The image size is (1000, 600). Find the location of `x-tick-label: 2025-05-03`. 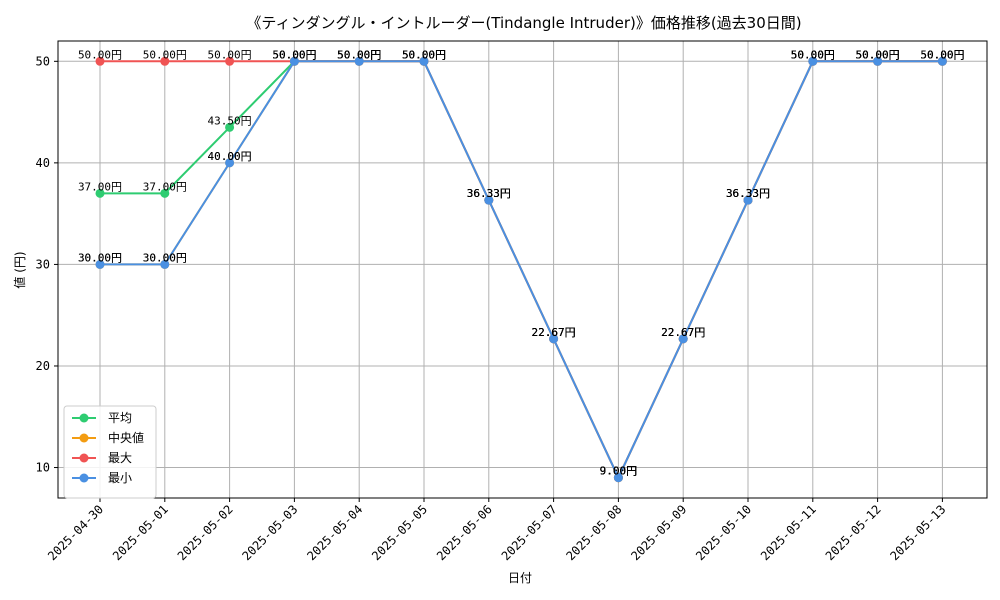

x-tick-label: 2025-05-03 is located at coordinates (270, 532).